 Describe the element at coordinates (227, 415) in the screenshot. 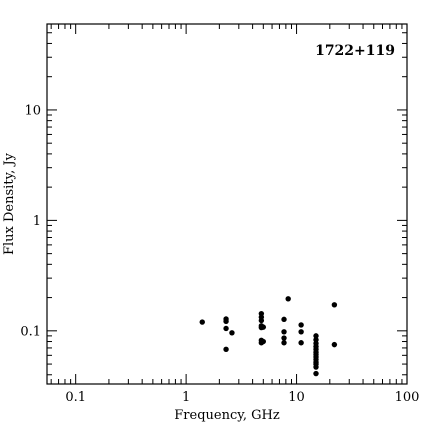

I see `x-axis-label: Frequency, GHz` at that location.